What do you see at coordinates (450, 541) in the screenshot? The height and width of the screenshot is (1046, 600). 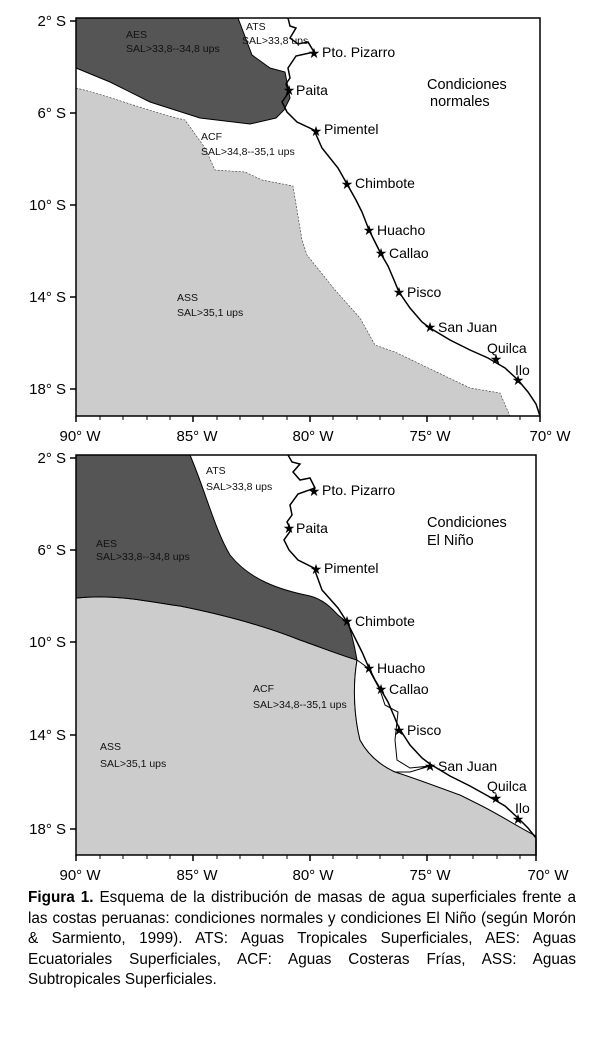 I see `condition-subtitle: El Niño` at bounding box center [450, 541].